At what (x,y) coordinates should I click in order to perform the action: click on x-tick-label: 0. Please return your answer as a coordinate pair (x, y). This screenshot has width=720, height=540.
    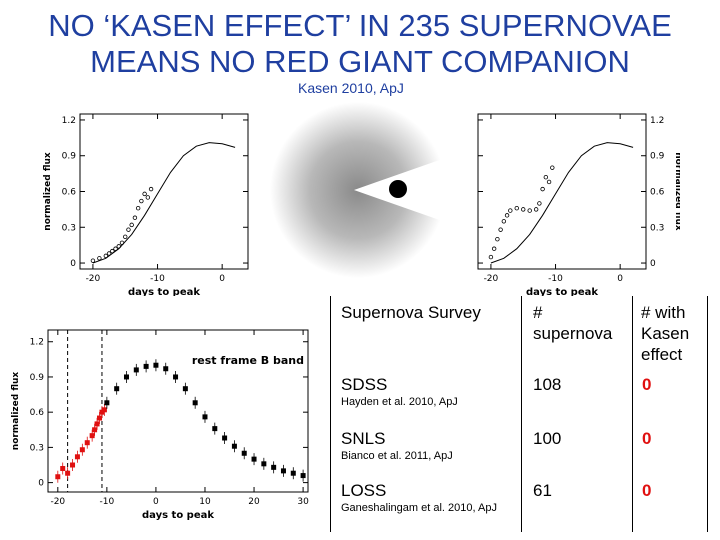
    Looking at the image, I should click on (620, 279).